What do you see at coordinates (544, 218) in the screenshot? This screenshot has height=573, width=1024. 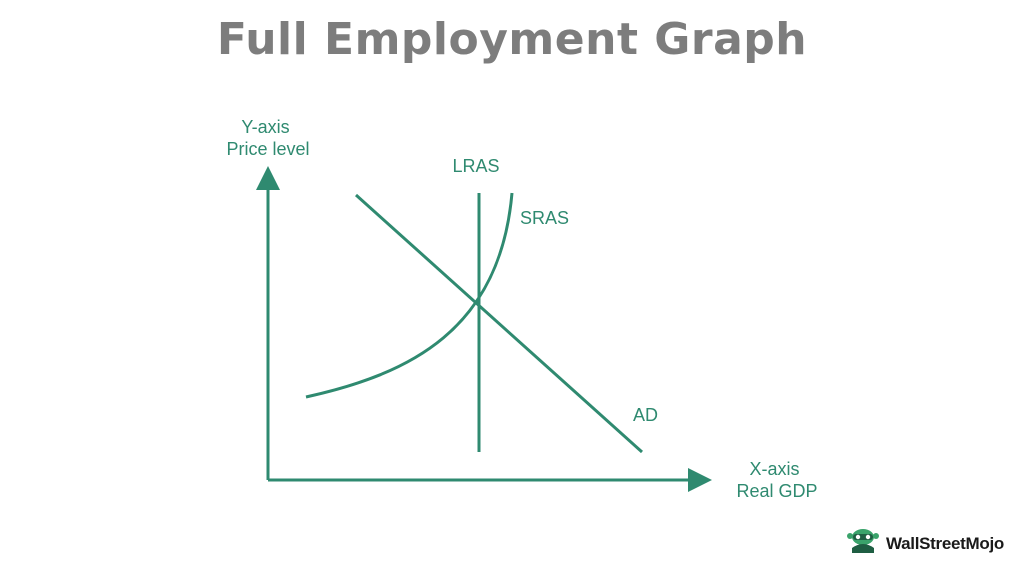 I see `sras-label: SRAS` at bounding box center [544, 218].